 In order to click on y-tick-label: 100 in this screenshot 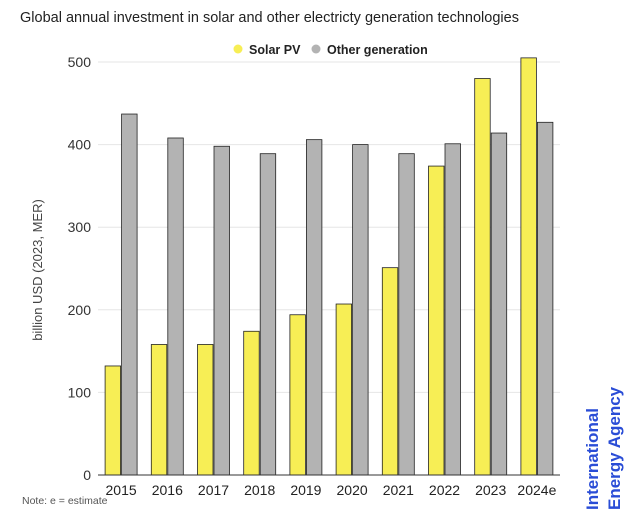, I will do `click(80, 392)`.